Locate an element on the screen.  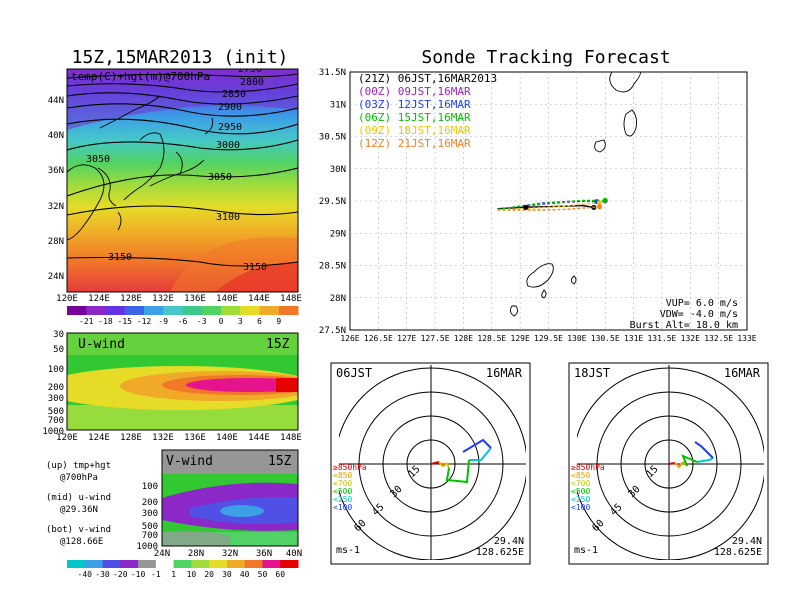
u-lon-tick: 144E is located at coordinates (259, 438).